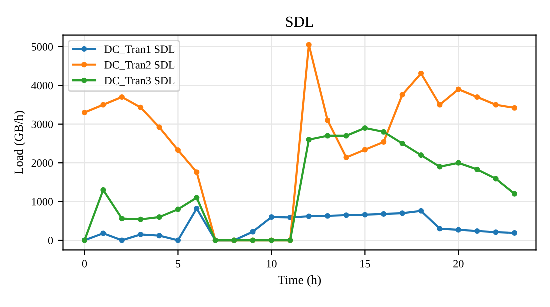 This screenshot has height=307, width=550. I want to click on y-tick-label: 5000, so click(43, 47).